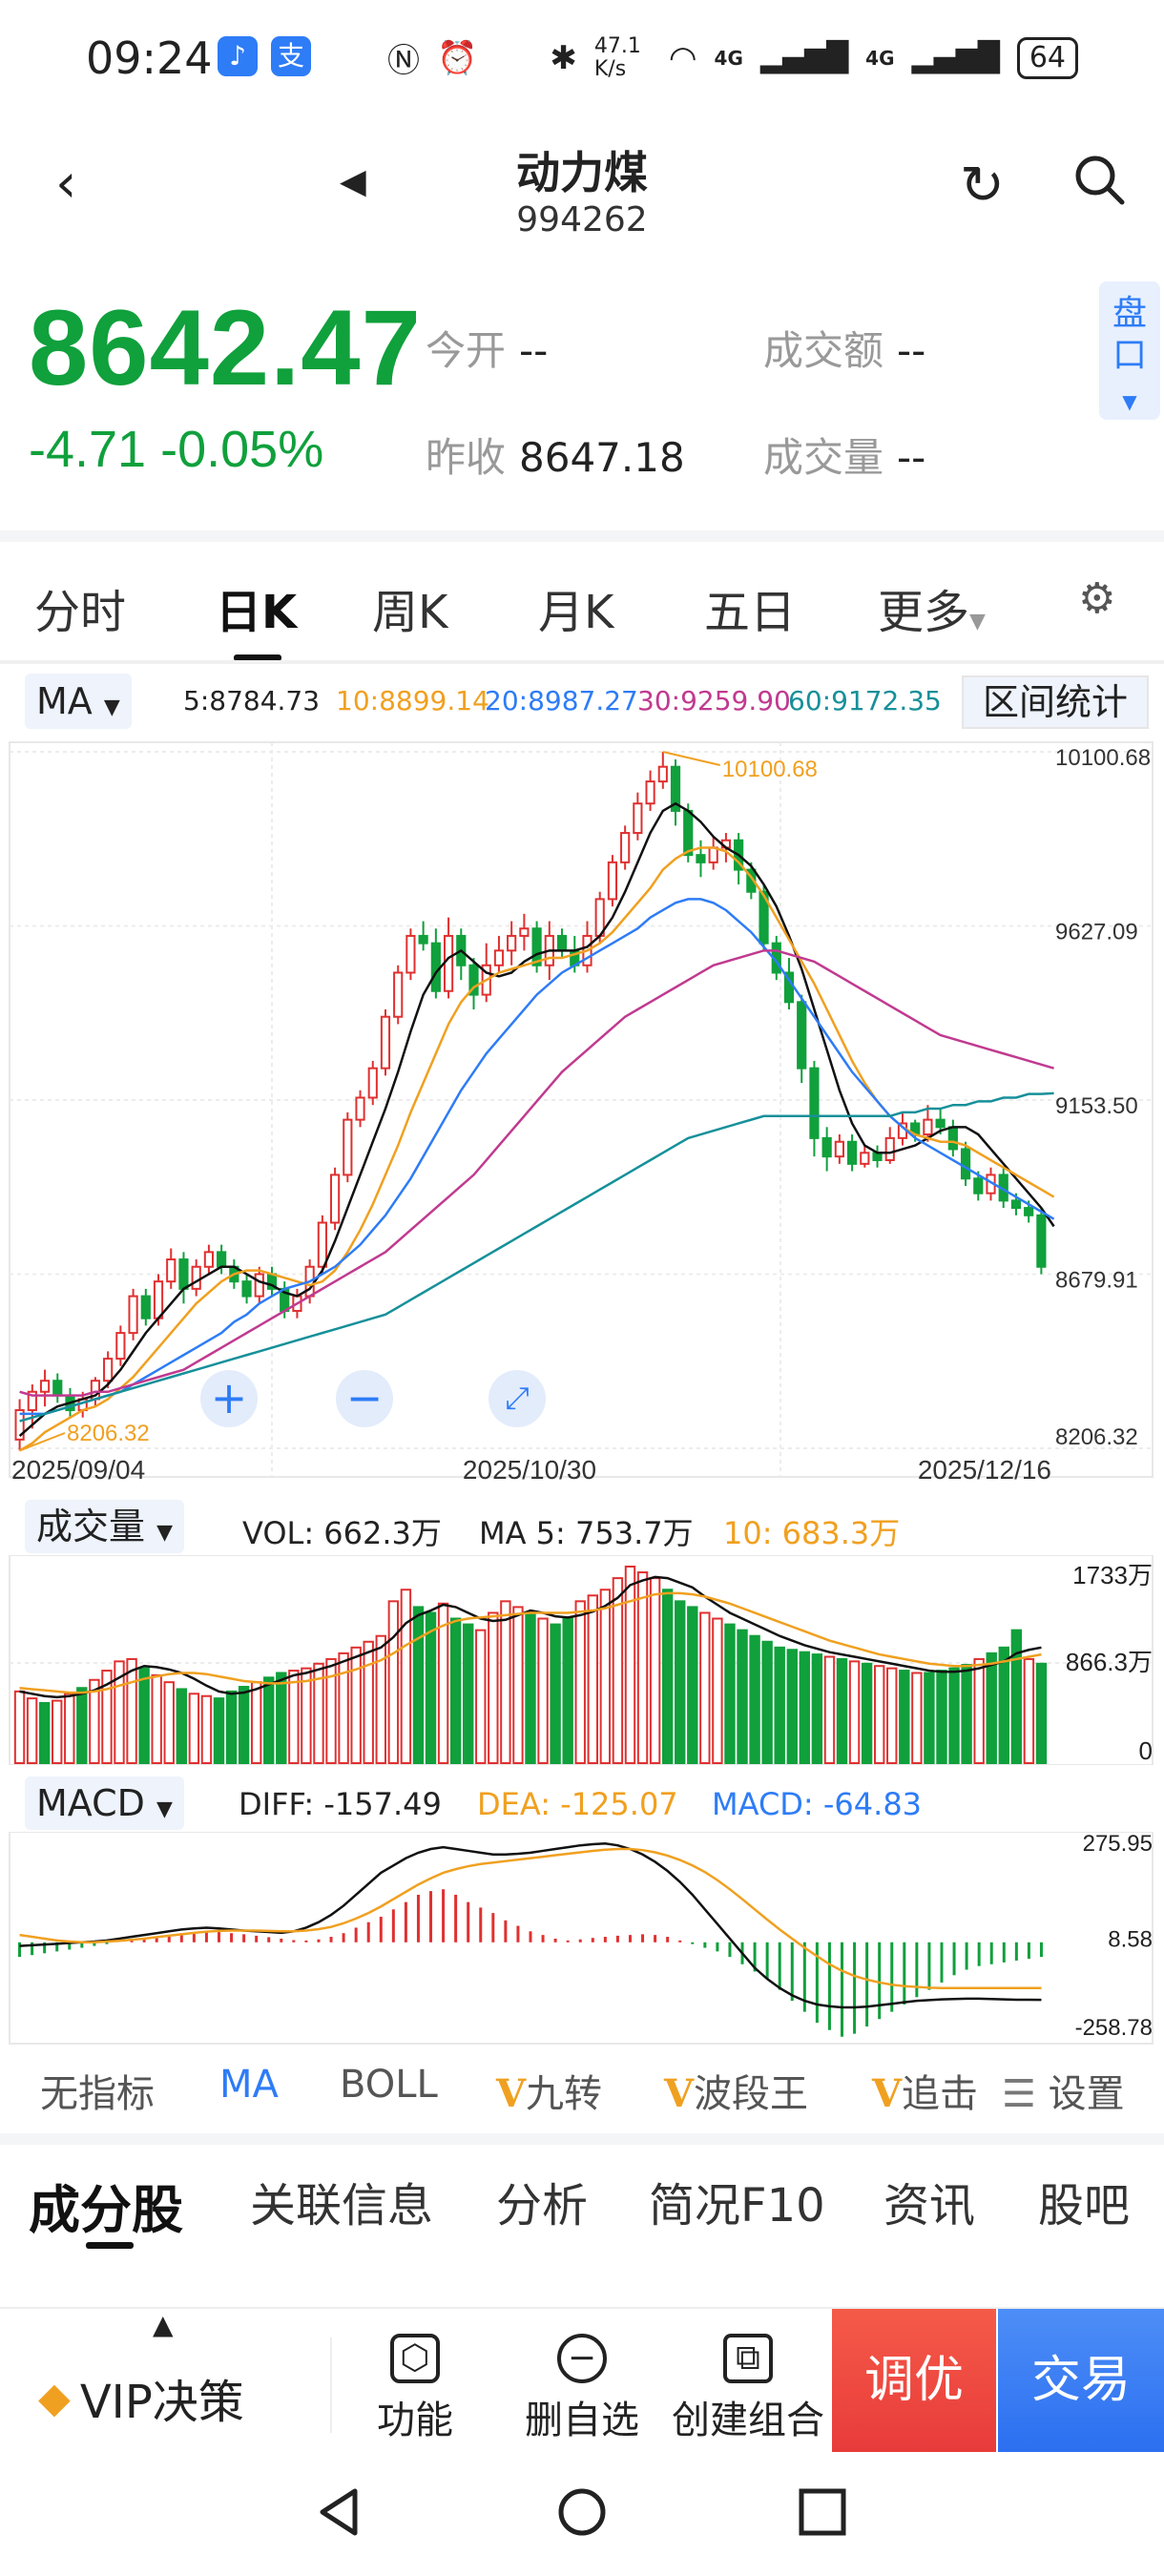 The height and width of the screenshot is (2576, 1164). What do you see at coordinates (736, 2090) in the screenshot?
I see `ind-boduanwang: V波段王` at bounding box center [736, 2090].